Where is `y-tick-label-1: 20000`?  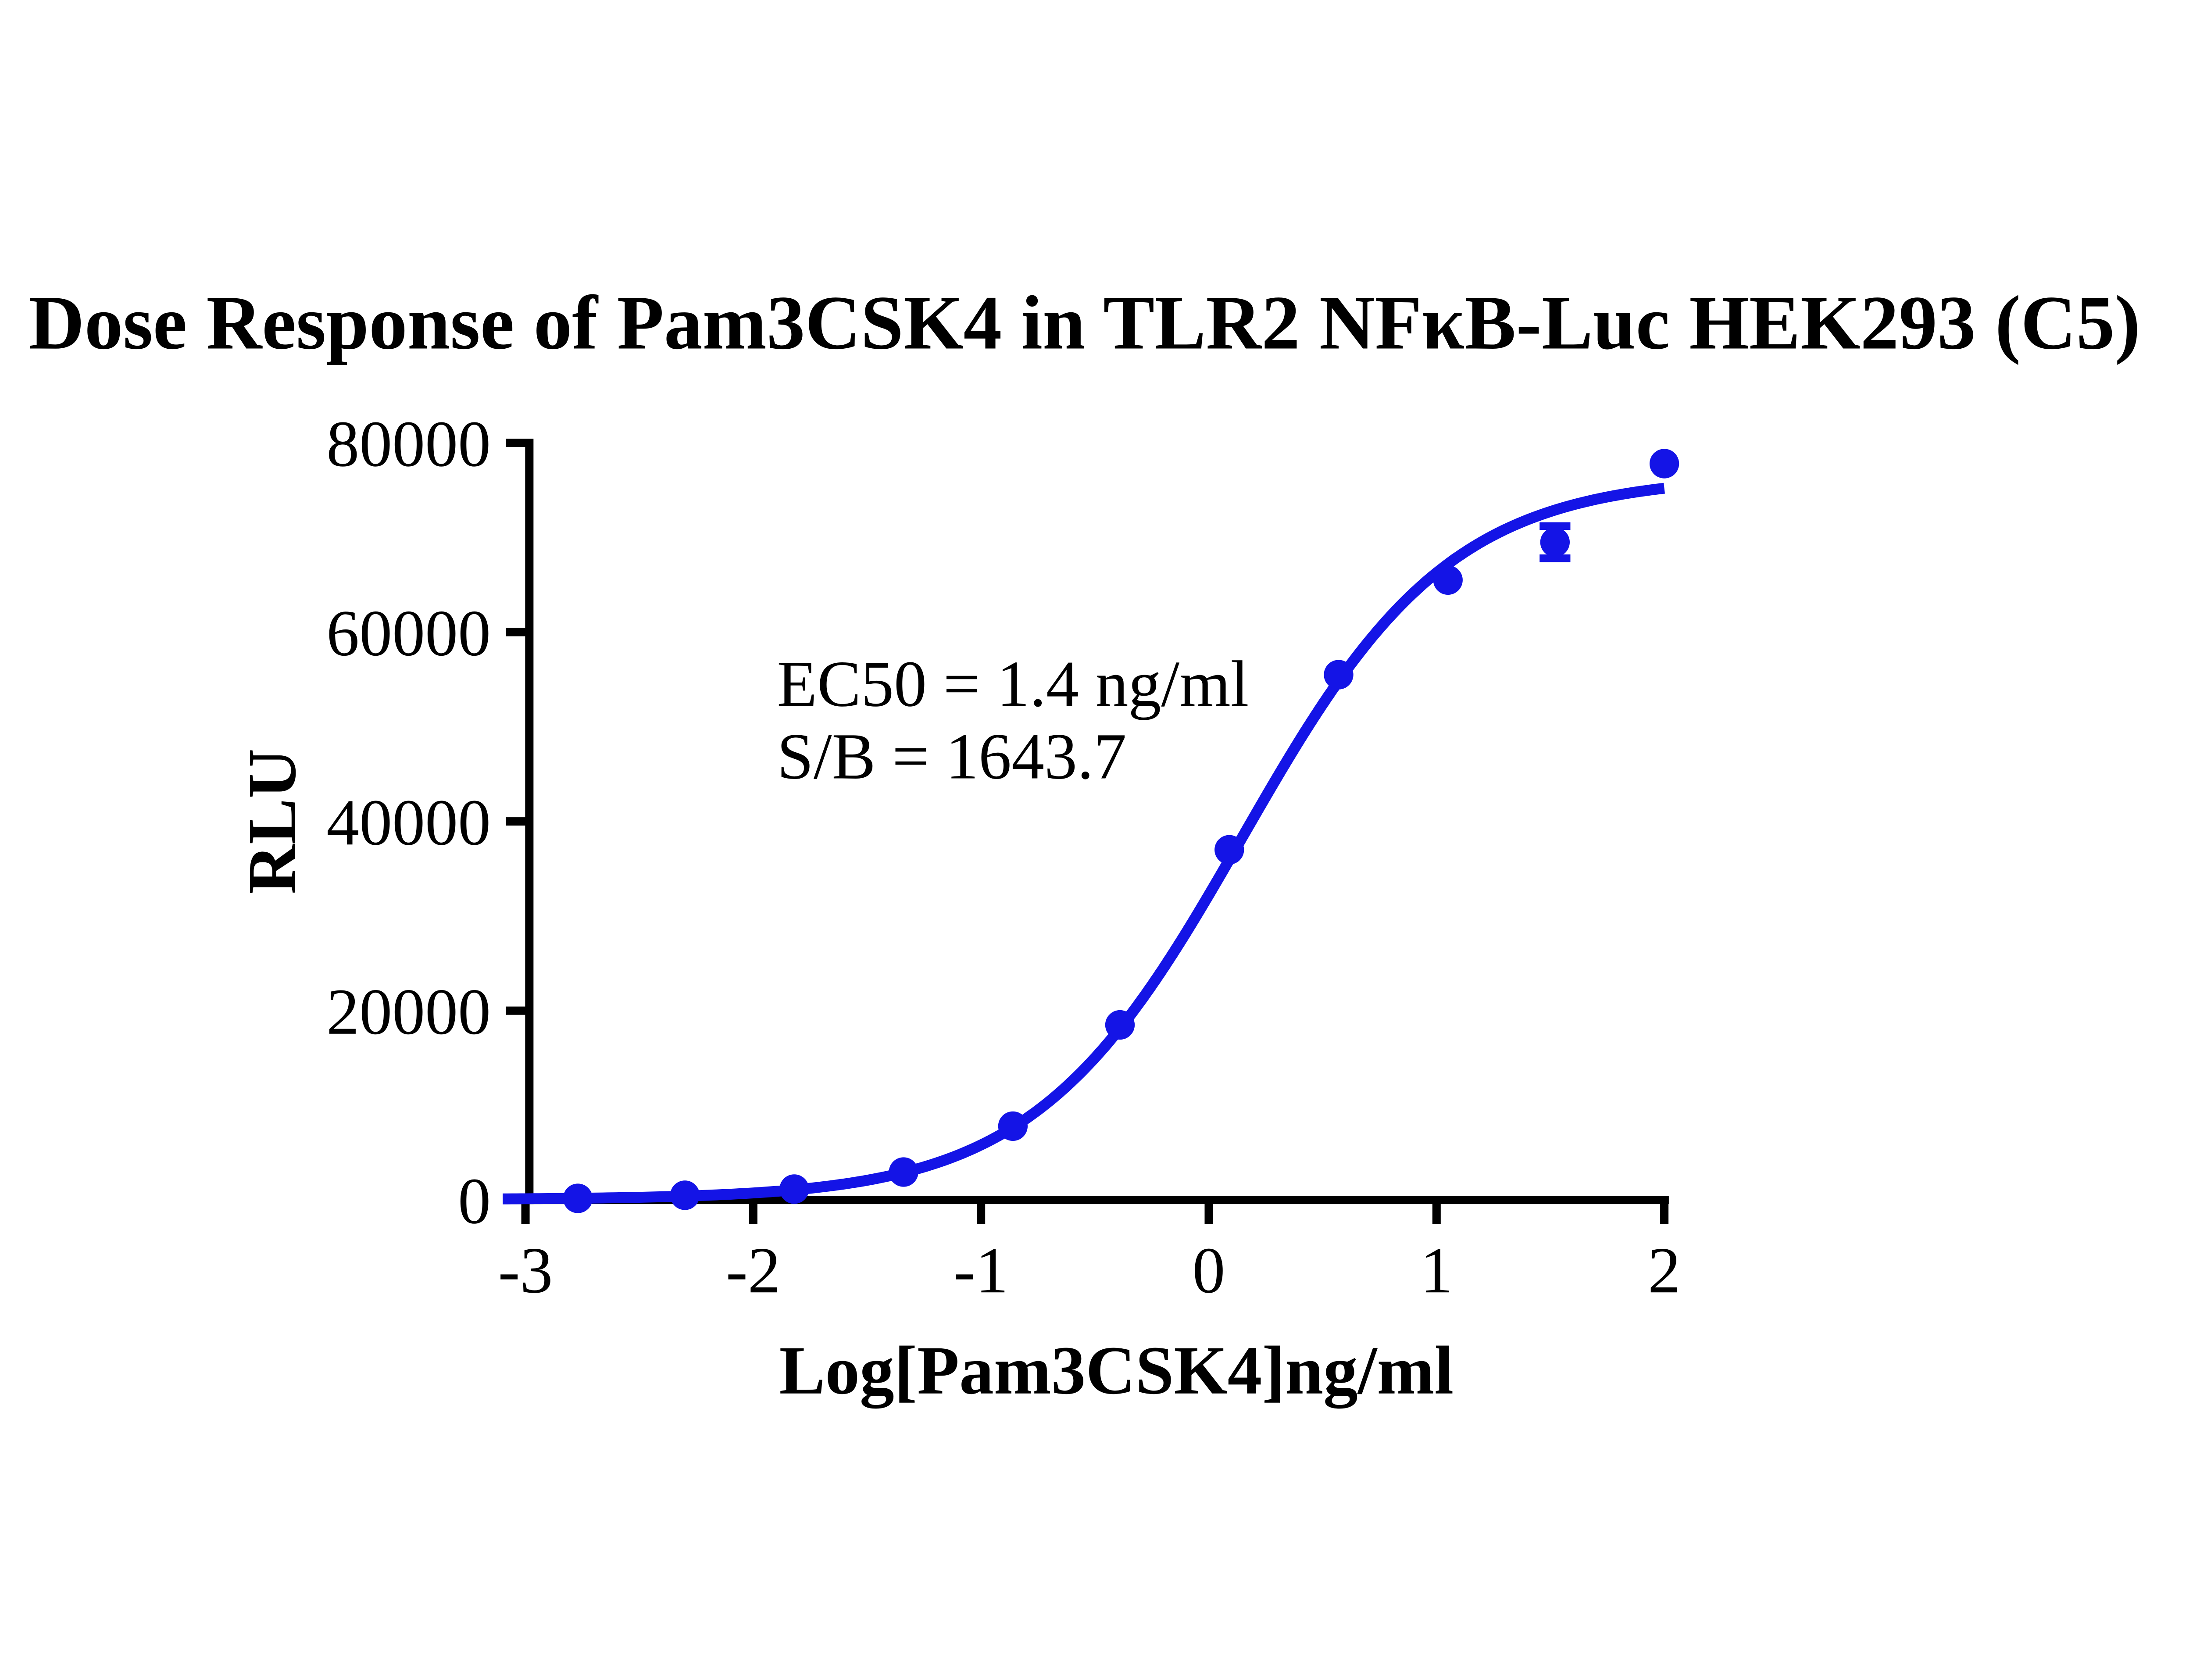
y-tick-label-1: 20000 is located at coordinates (408, 1012).